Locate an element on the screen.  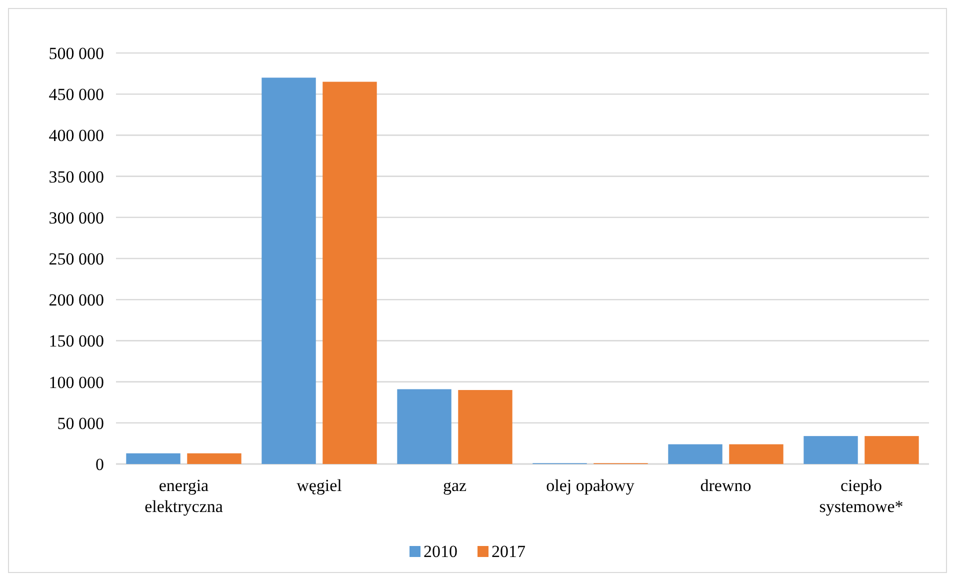
x-tick-label: gaz is located at coordinates (454, 485).